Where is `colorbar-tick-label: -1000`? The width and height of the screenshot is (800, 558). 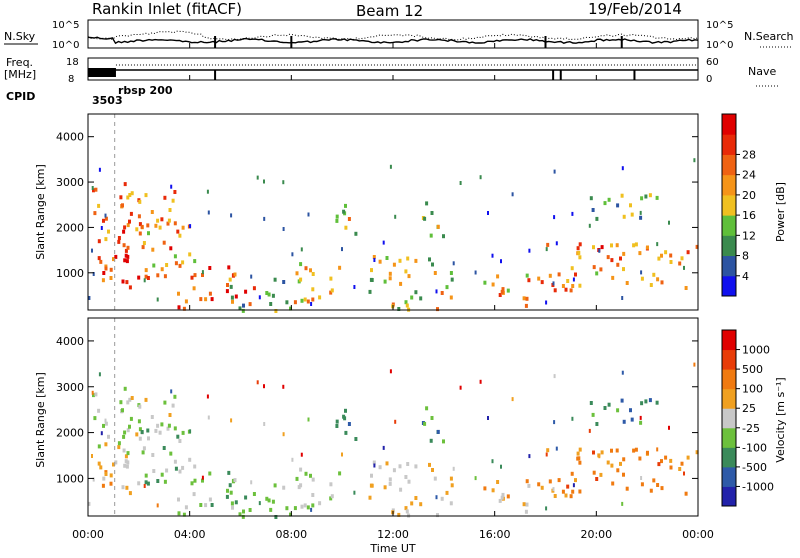 colorbar-tick-label: -1000 is located at coordinates (758, 486).